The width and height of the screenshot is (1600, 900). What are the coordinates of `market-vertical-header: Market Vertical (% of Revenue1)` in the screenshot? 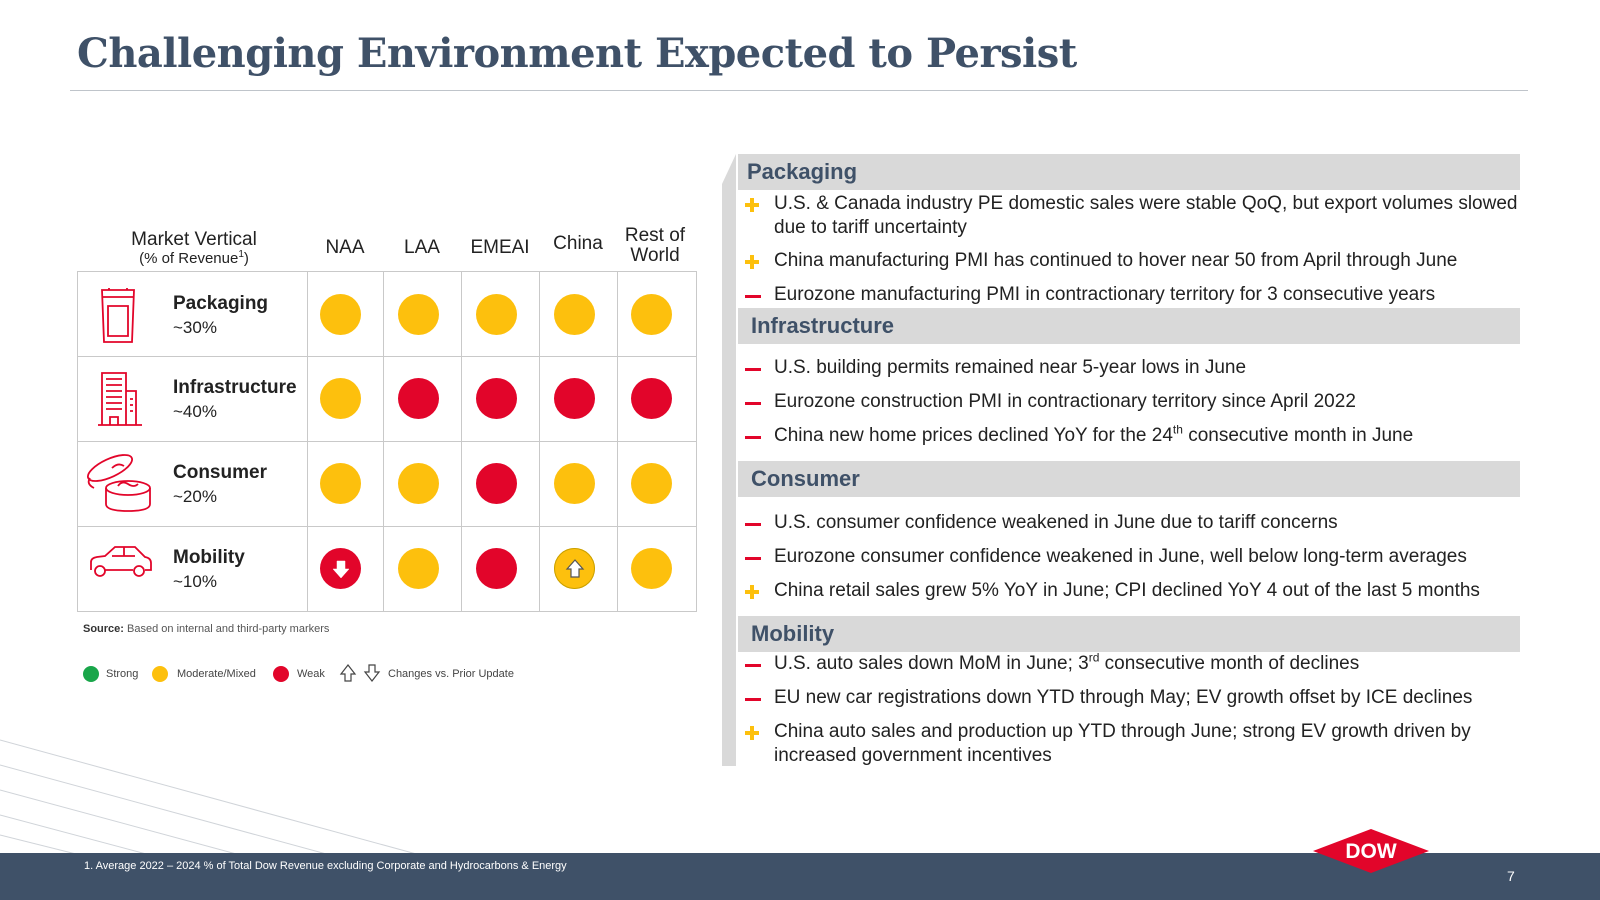 It's located at (194, 249).